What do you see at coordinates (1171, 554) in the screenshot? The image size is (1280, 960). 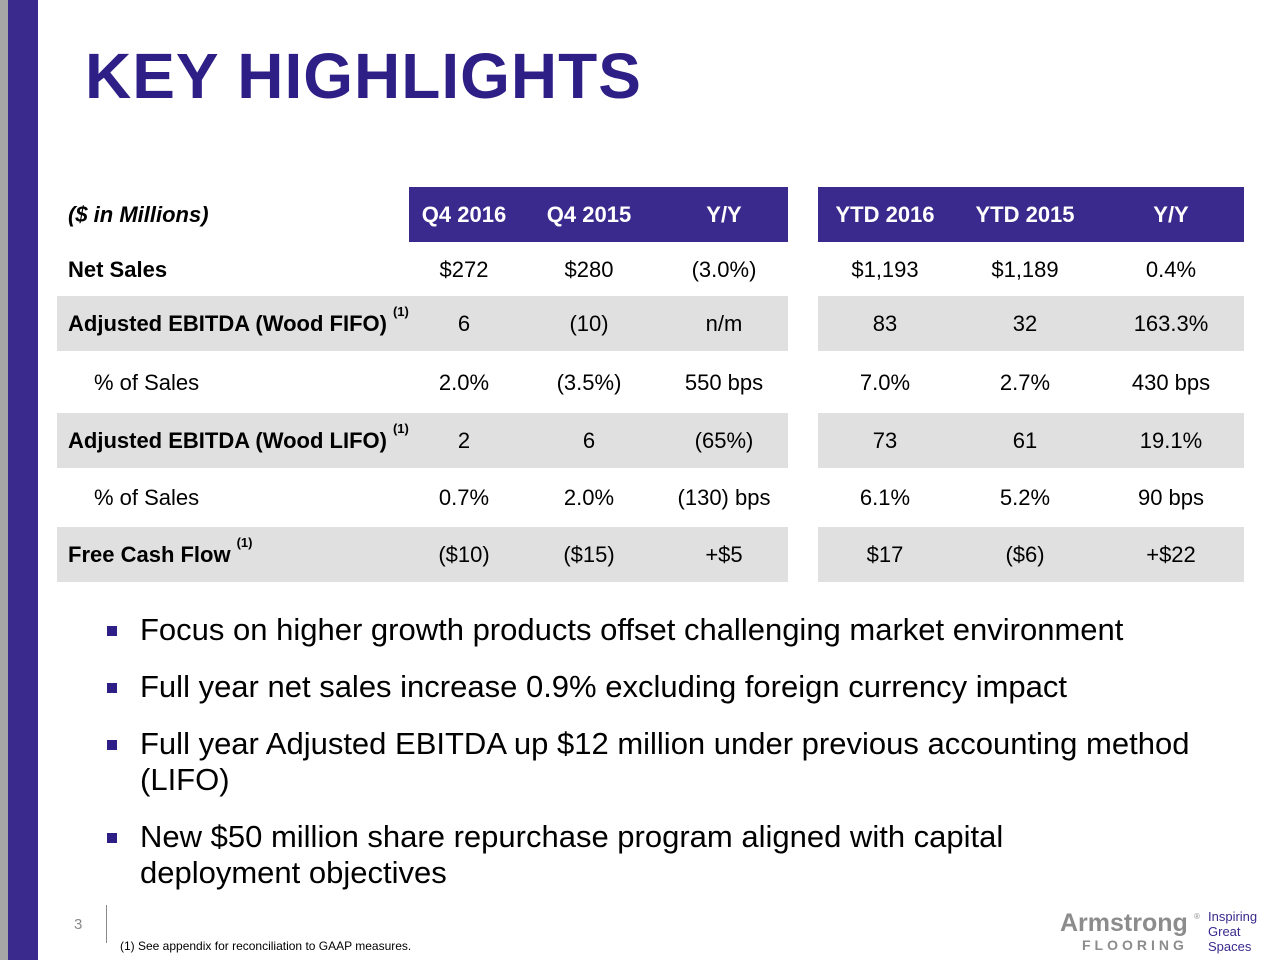 I see `table-cell: +$22` at bounding box center [1171, 554].